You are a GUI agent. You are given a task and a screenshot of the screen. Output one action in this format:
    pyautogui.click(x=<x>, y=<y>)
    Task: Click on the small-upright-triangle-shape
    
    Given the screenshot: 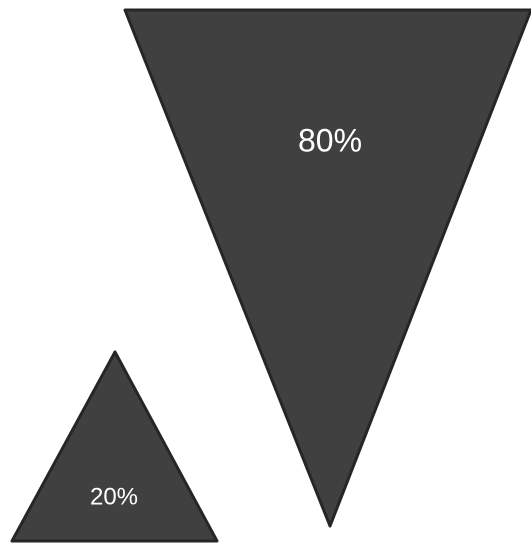 What is the action you would take?
    pyautogui.click(x=114, y=446)
    